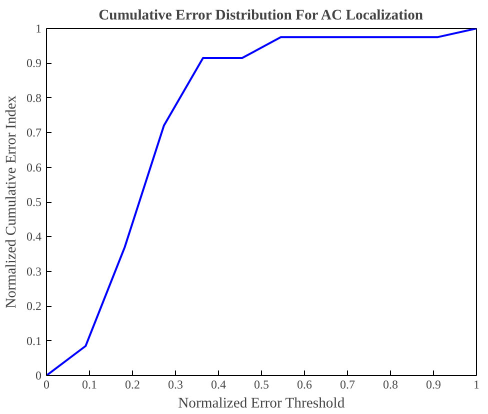 The height and width of the screenshot is (414, 488). I want to click on y-tick-label: 0.8, so click(34, 97).